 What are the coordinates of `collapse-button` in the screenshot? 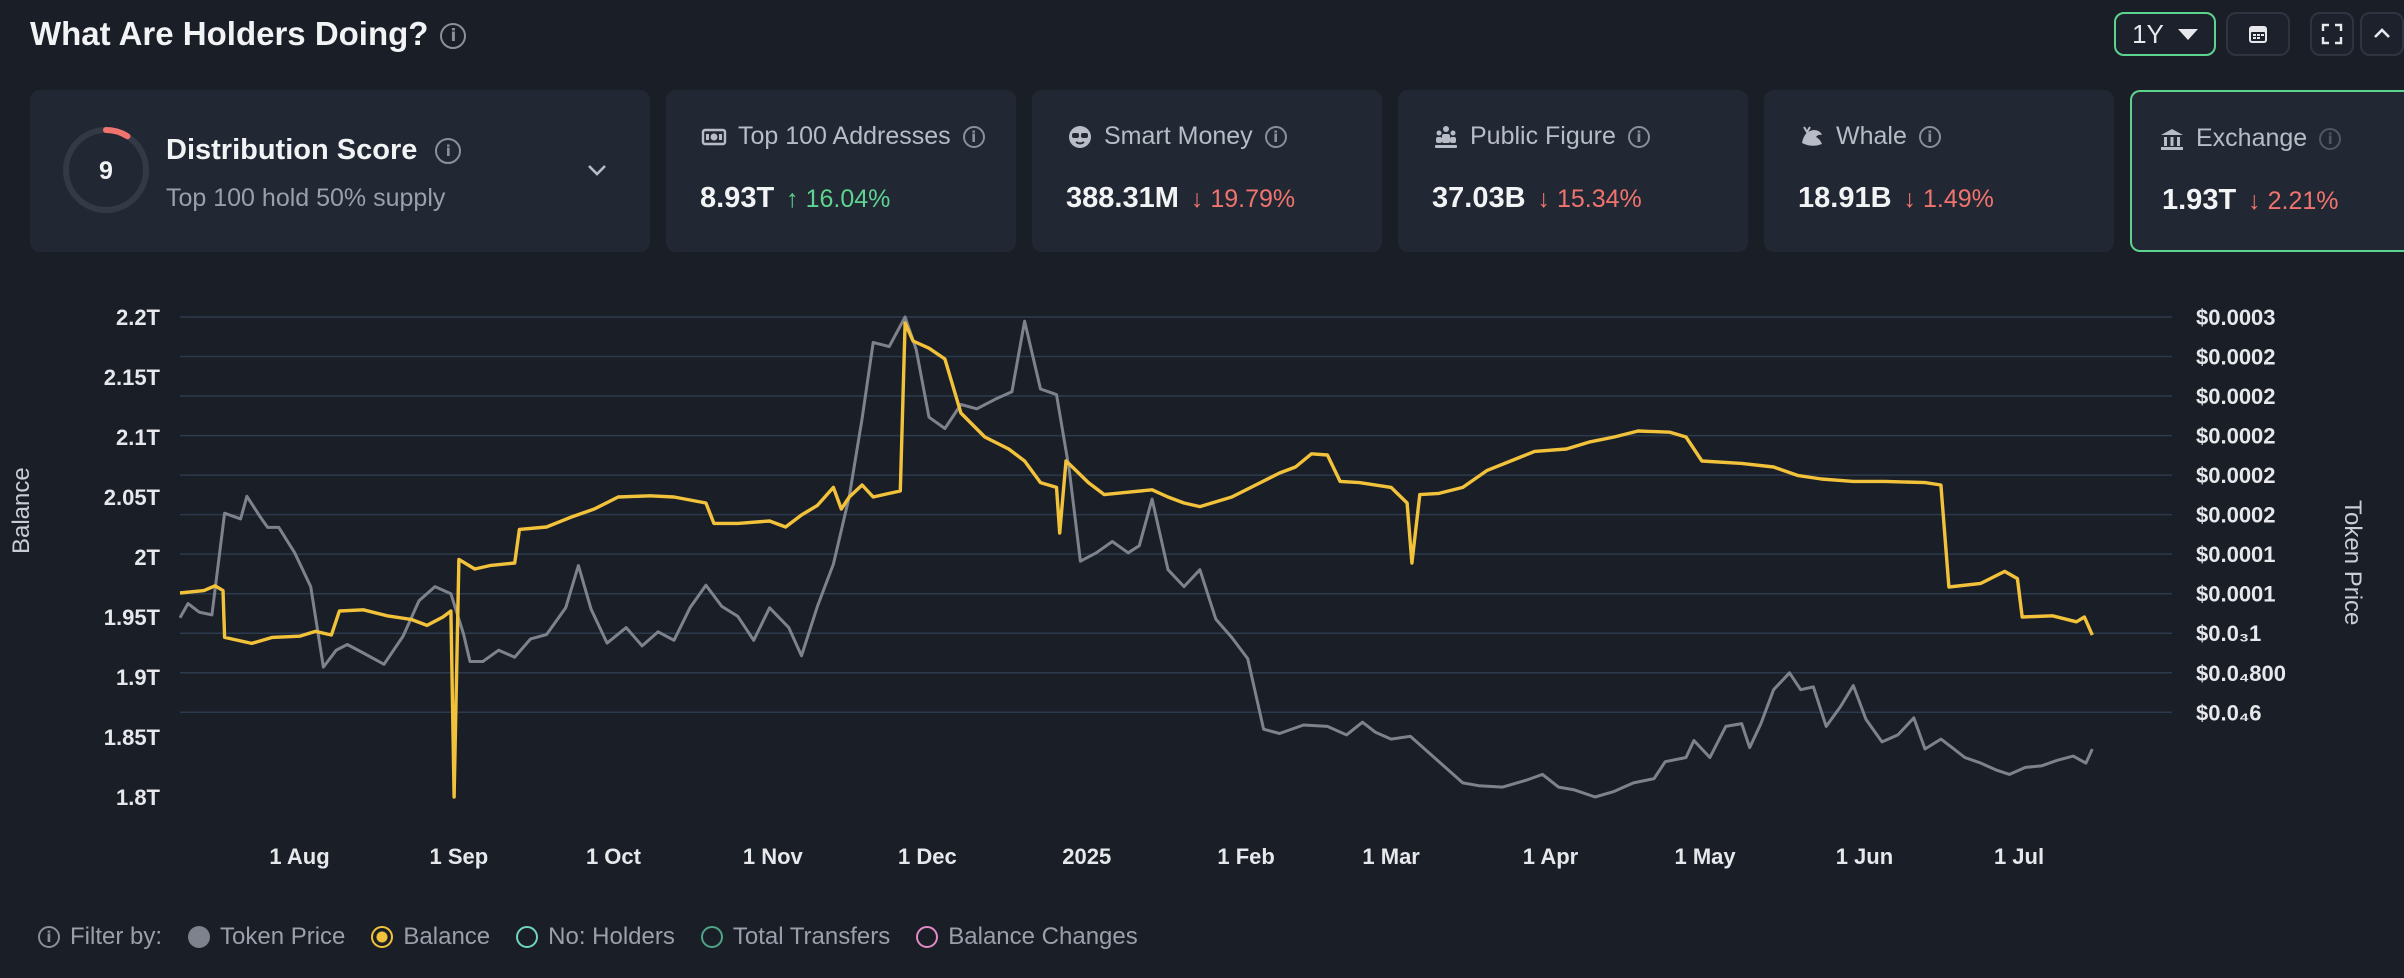 It's located at (2382, 34).